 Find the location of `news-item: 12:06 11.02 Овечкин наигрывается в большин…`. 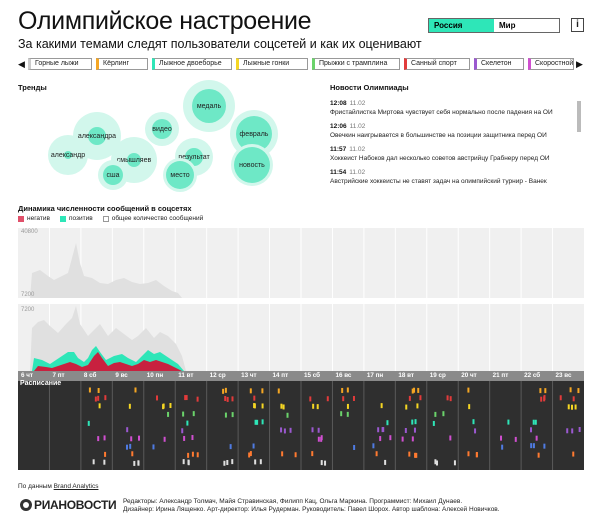

news-item: 12:06 11.02 Овечкин наигрывается в большин… is located at coordinates (438, 131).